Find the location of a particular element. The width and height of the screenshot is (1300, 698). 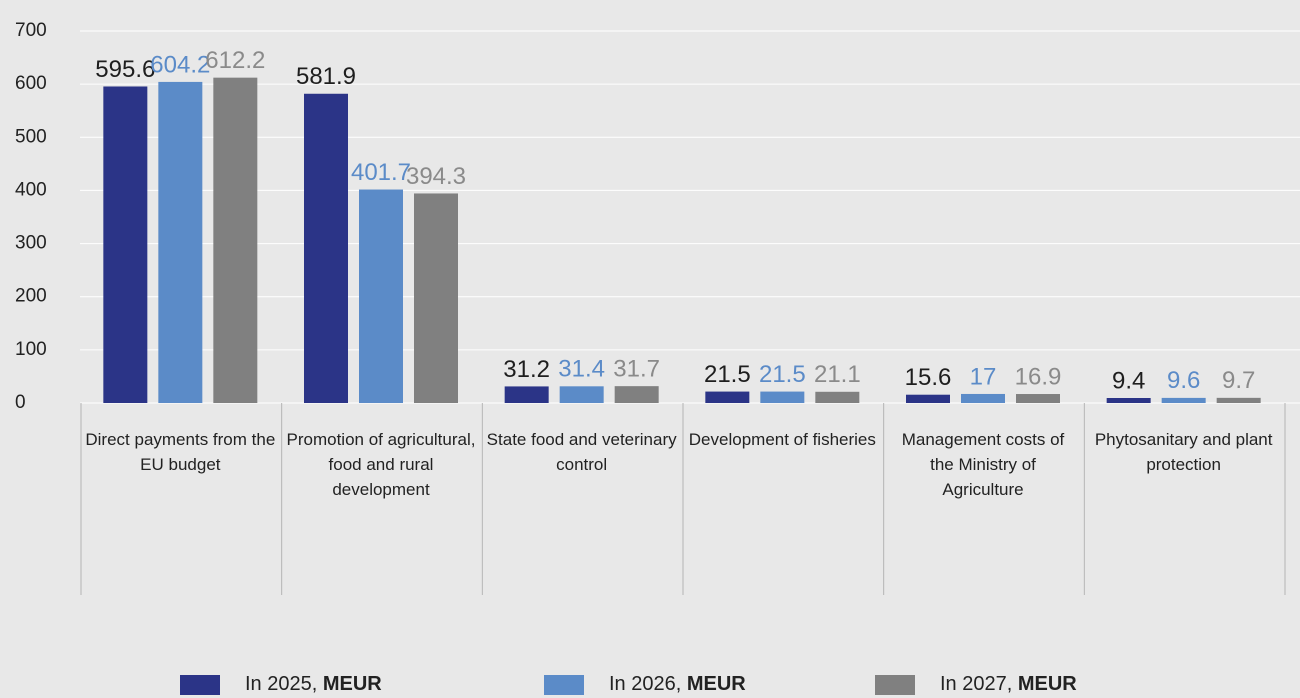

value-label: 595.6 is located at coordinates (125, 69).